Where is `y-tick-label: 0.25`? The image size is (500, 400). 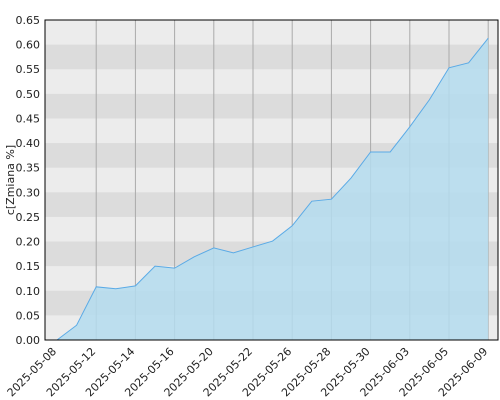 y-tick-label: 0.25 is located at coordinates (28, 217).